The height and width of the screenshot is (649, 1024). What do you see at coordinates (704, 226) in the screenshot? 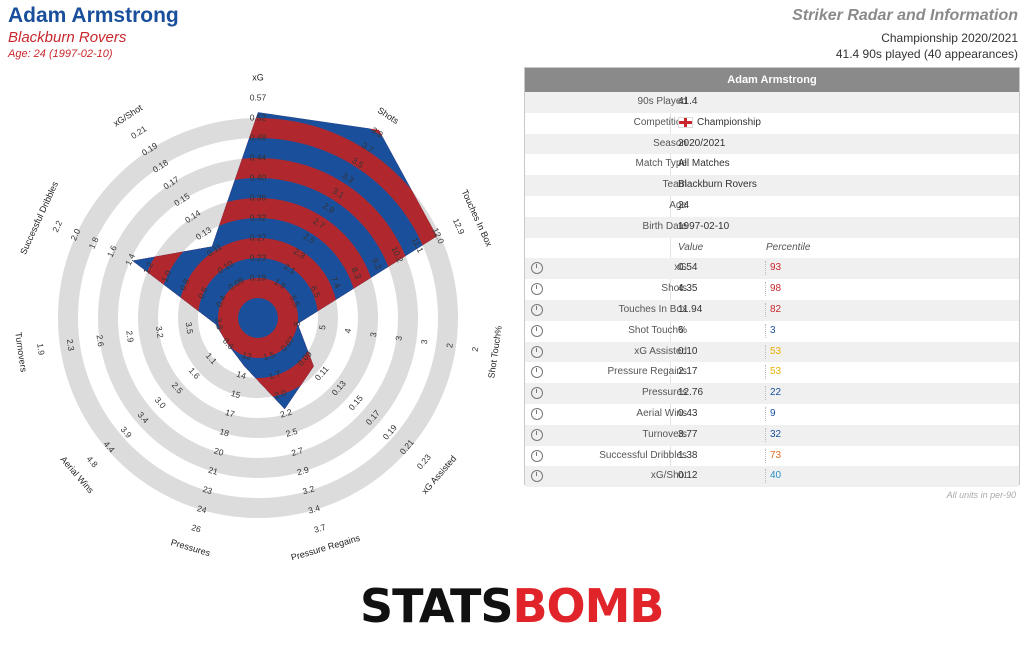
I see `info-row-value: 1997-02-10` at bounding box center [704, 226].